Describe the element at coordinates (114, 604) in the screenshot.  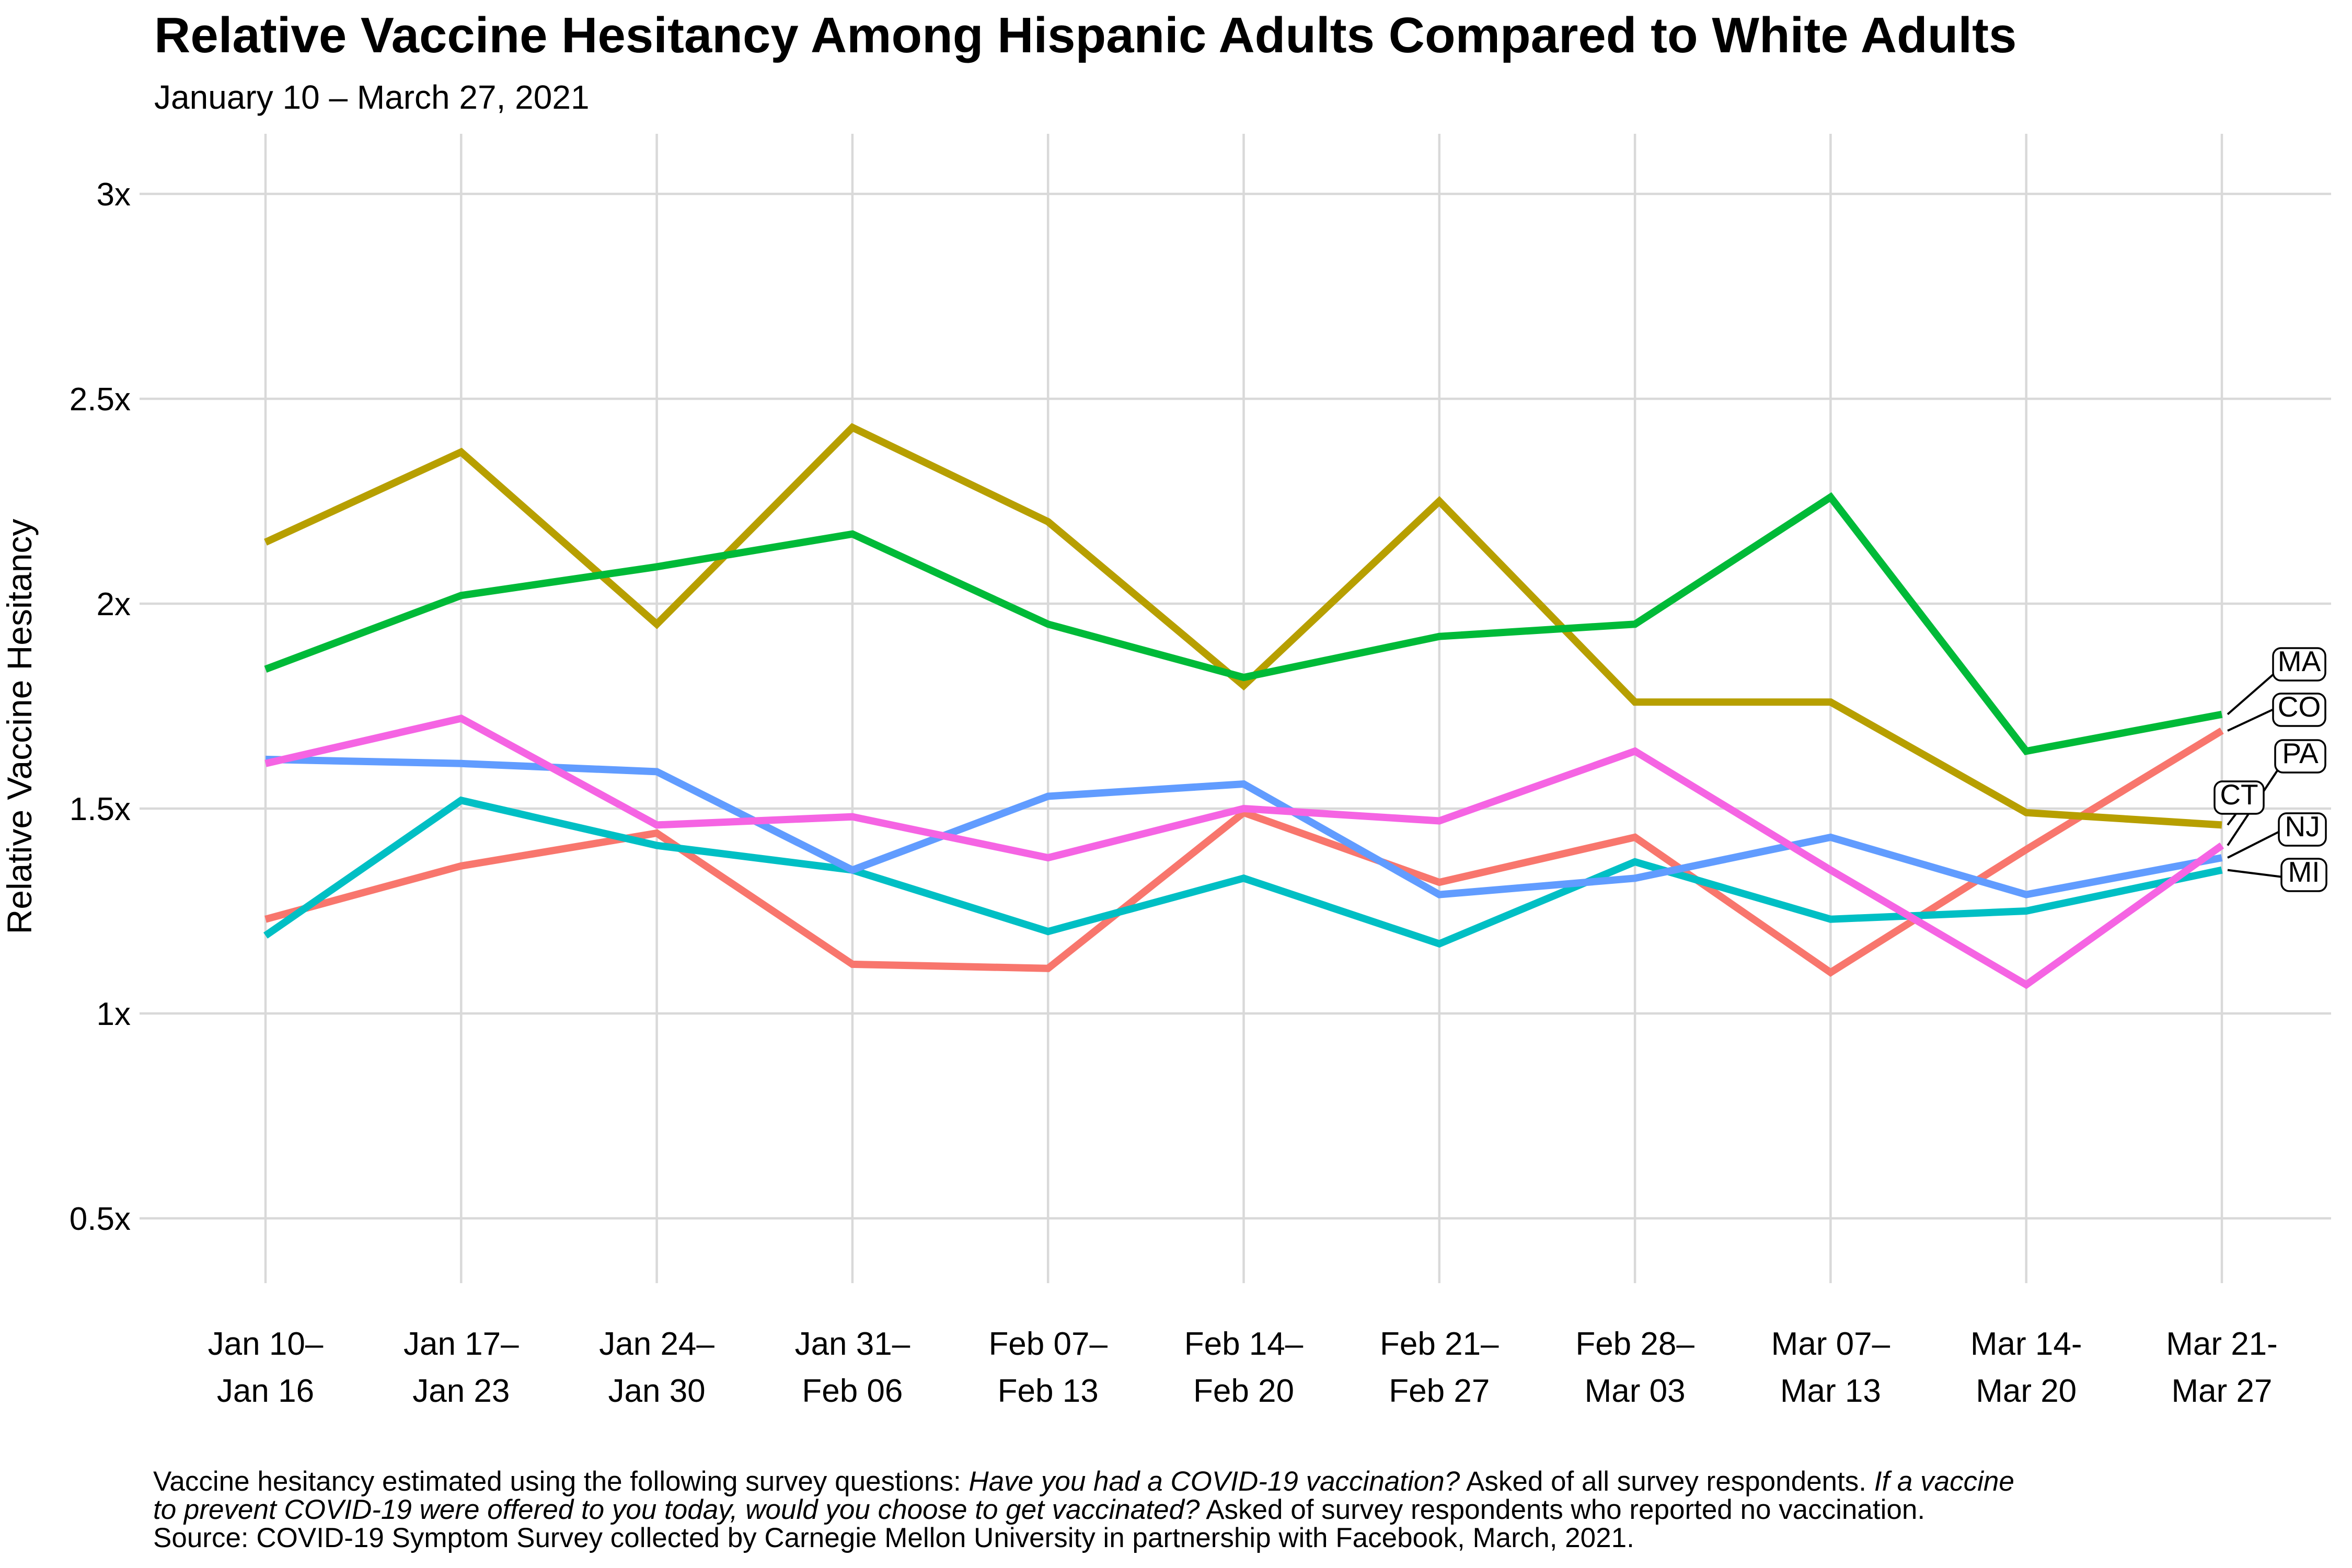
I see `y-tick-label: 2x` at that location.